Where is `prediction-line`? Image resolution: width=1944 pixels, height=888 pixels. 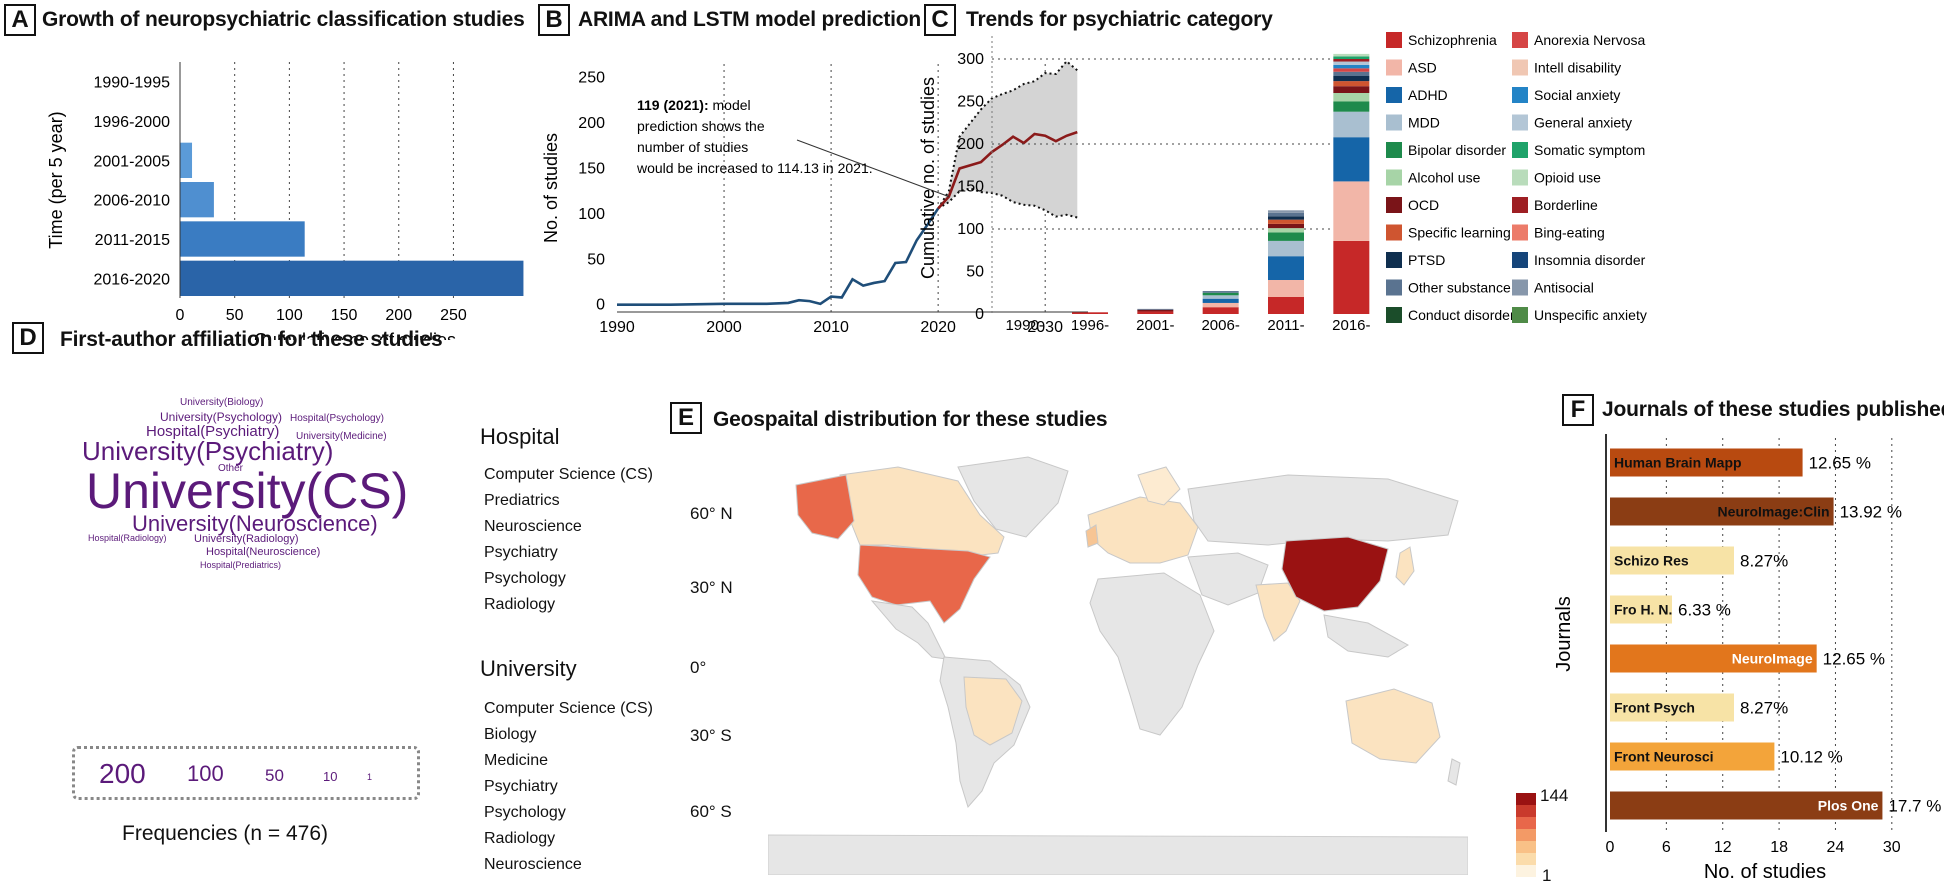
prediction-line is located at coordinates (1007, 170).